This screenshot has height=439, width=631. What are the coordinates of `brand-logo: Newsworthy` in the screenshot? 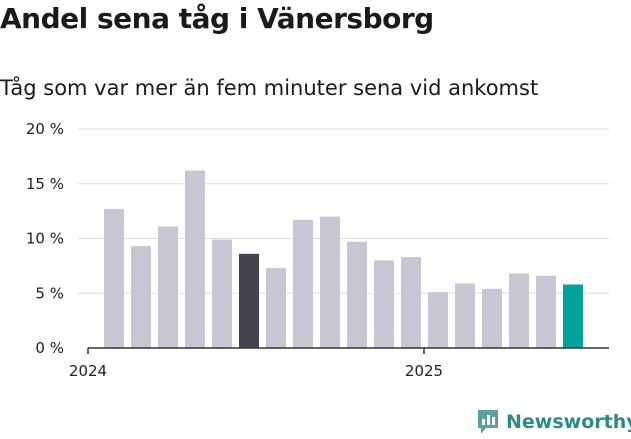 It's located at (553, 422).